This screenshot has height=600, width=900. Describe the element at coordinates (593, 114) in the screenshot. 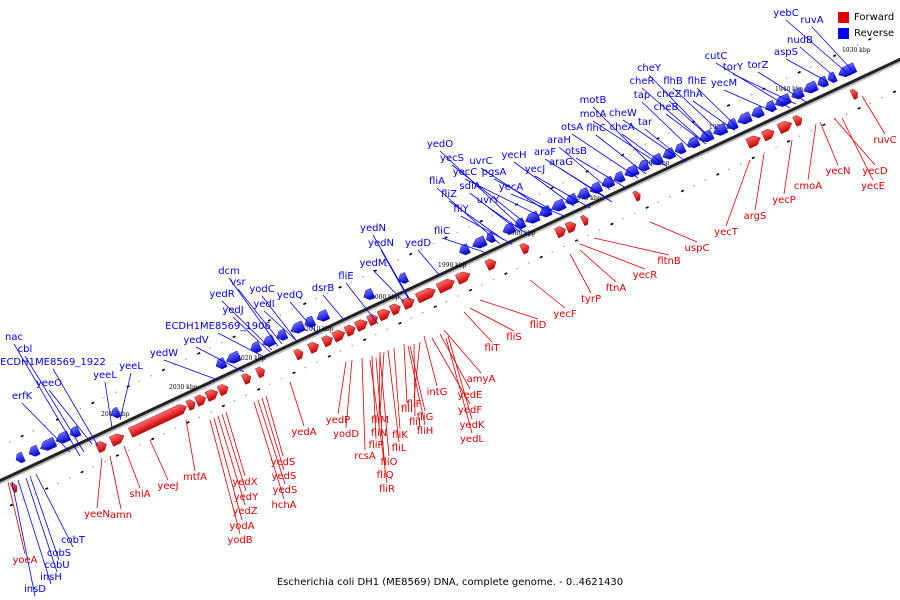

I see `reverse-gene-label: motA` at that location.